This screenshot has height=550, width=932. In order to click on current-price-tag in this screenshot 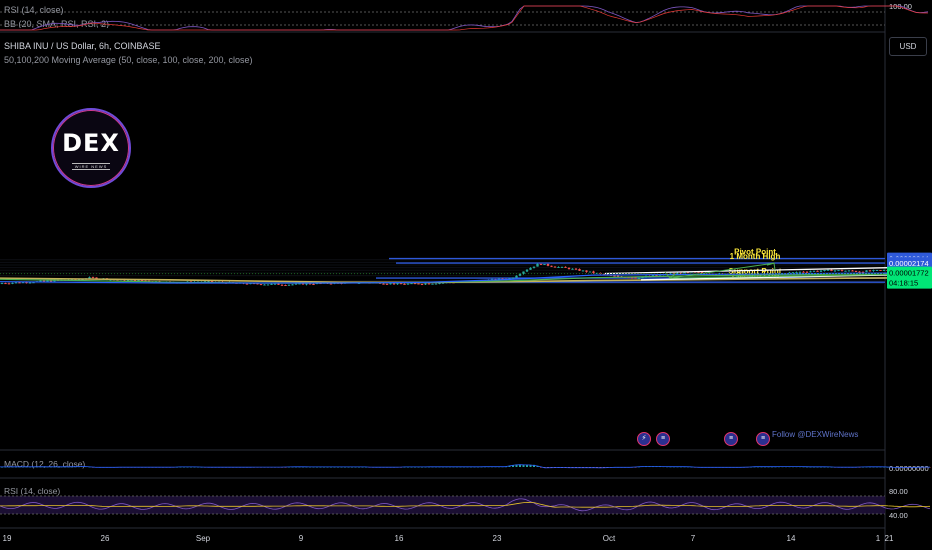, I will do `click(909, 277)`.